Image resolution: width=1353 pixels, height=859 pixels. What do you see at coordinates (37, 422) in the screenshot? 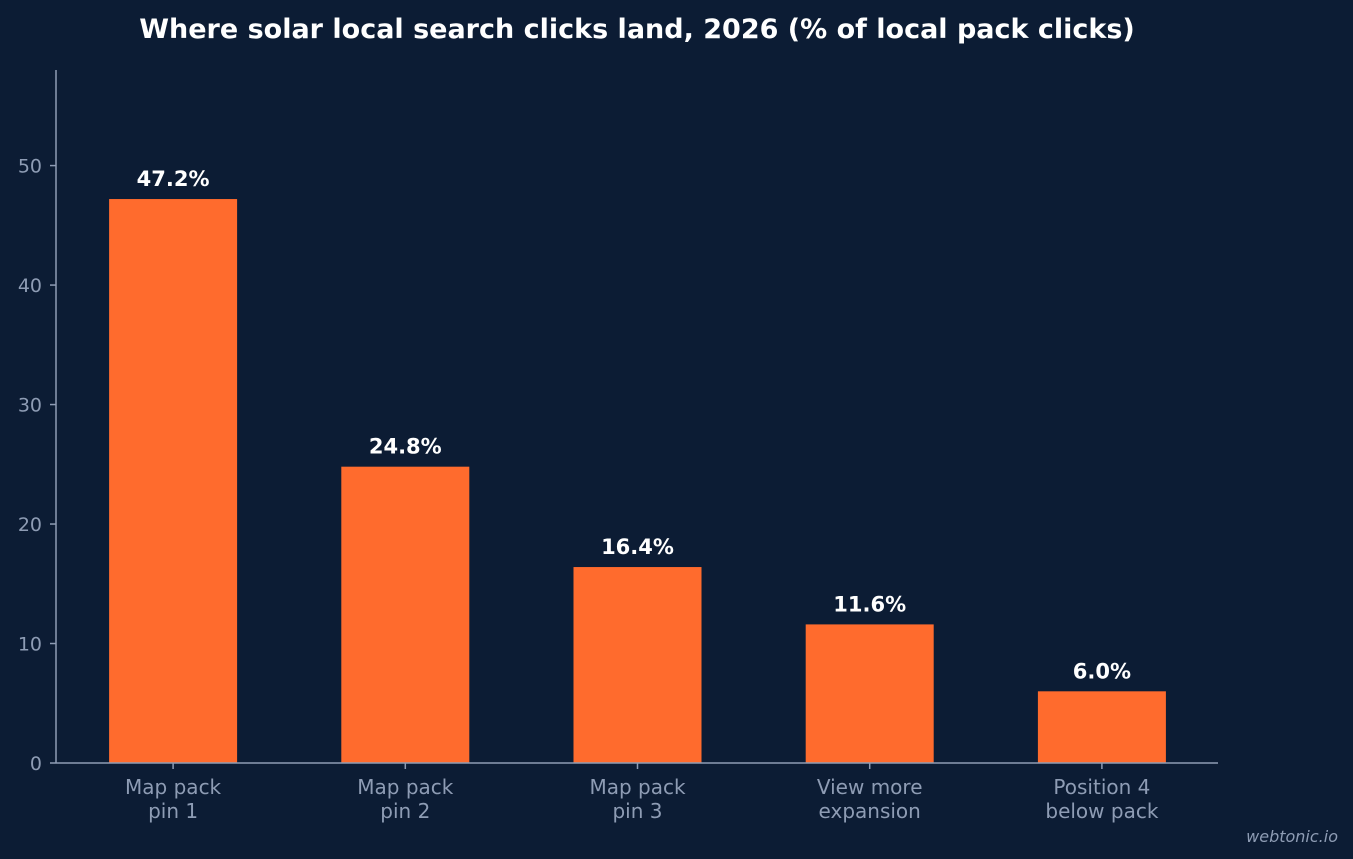
I see `y-axis: 0 10 20 30 40 50` at bounding box center [37, 422].